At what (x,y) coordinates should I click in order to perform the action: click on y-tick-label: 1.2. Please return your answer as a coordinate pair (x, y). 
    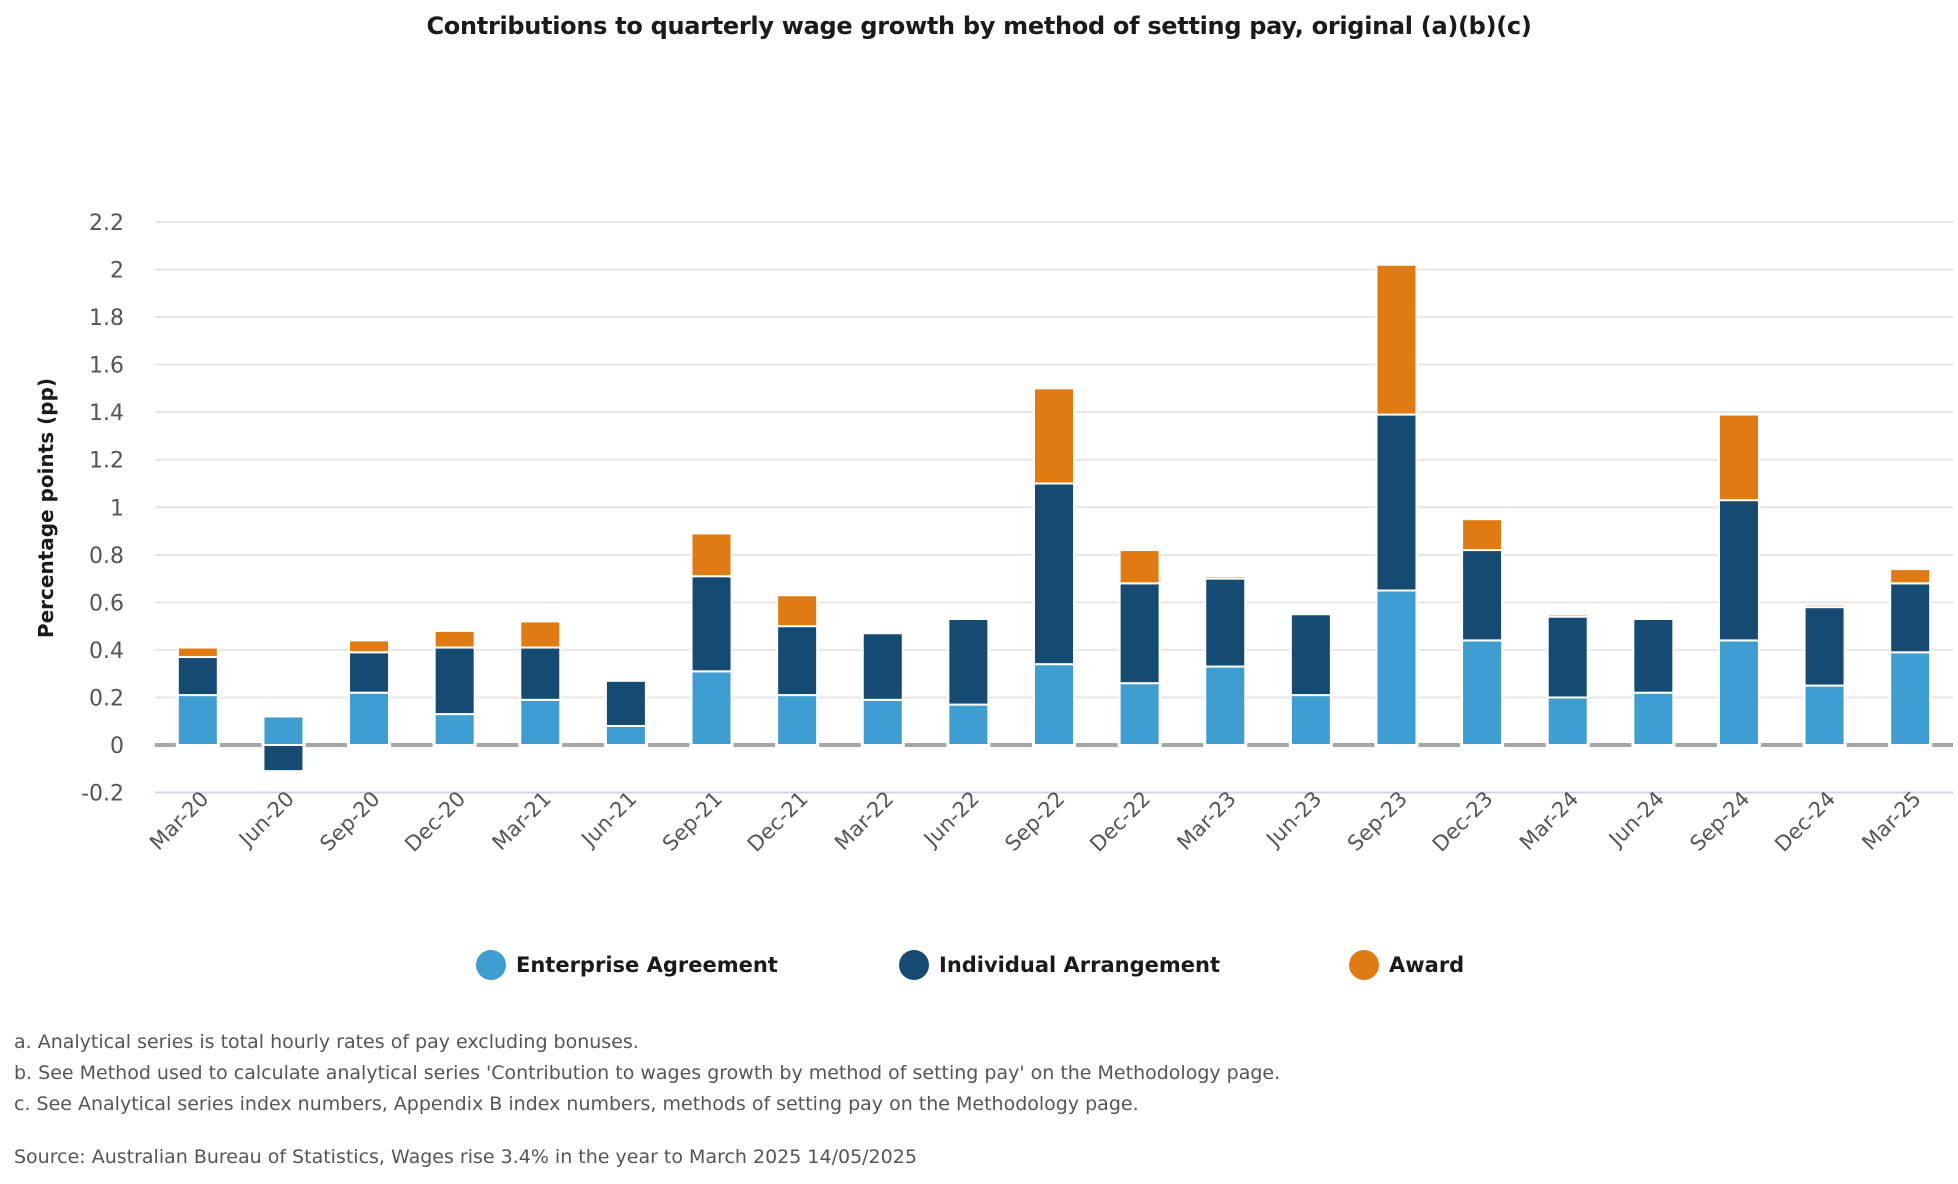
    Looking at the image, I should click on (106, 461).